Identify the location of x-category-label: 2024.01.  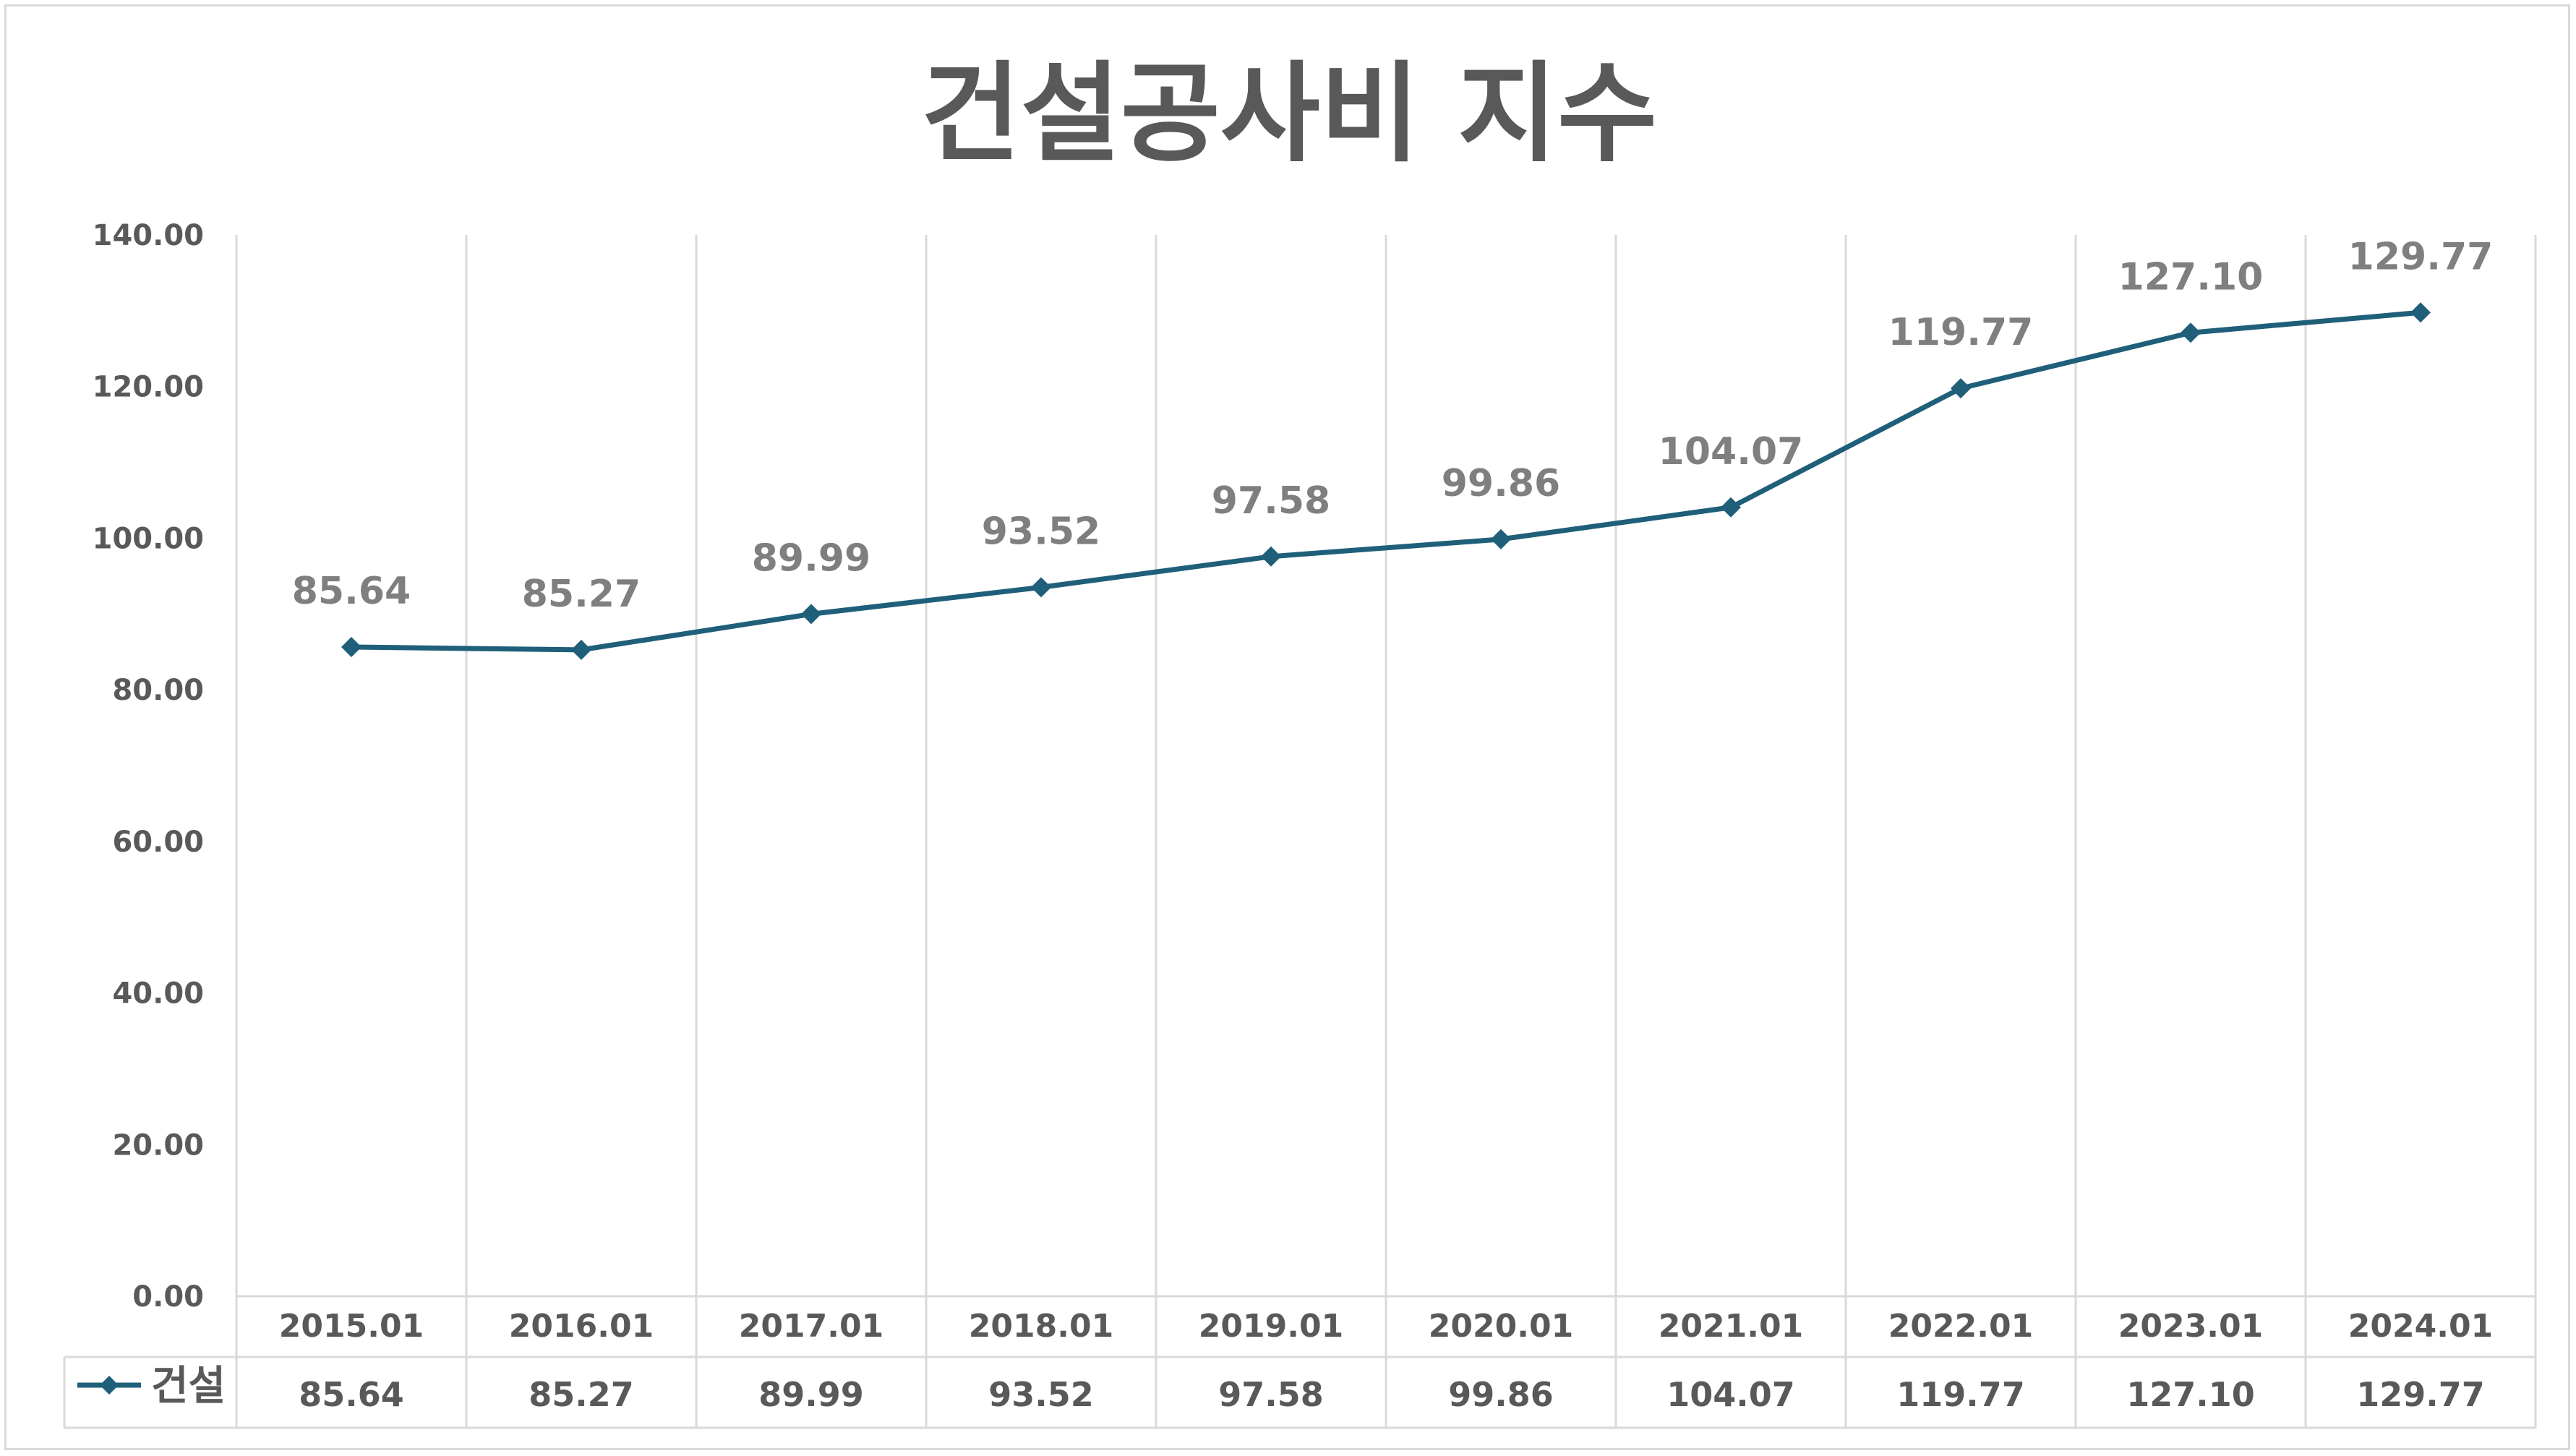
(2420, 1326).